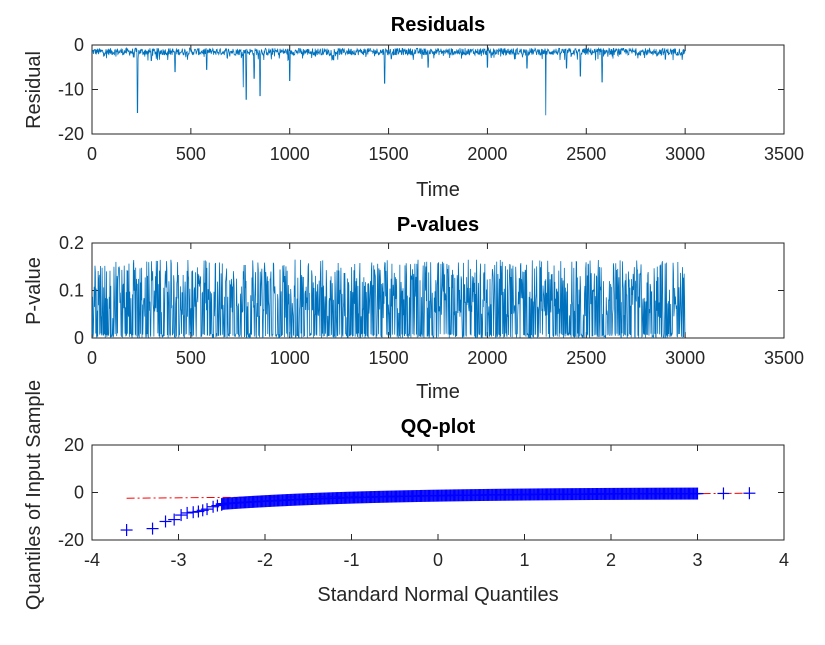 The height and width of the screenshot is (645, 825). What do you see at coordinates (178, 560) in the screenshot?
I see `x-tick-label: -3` at bounding box center [178, 560].